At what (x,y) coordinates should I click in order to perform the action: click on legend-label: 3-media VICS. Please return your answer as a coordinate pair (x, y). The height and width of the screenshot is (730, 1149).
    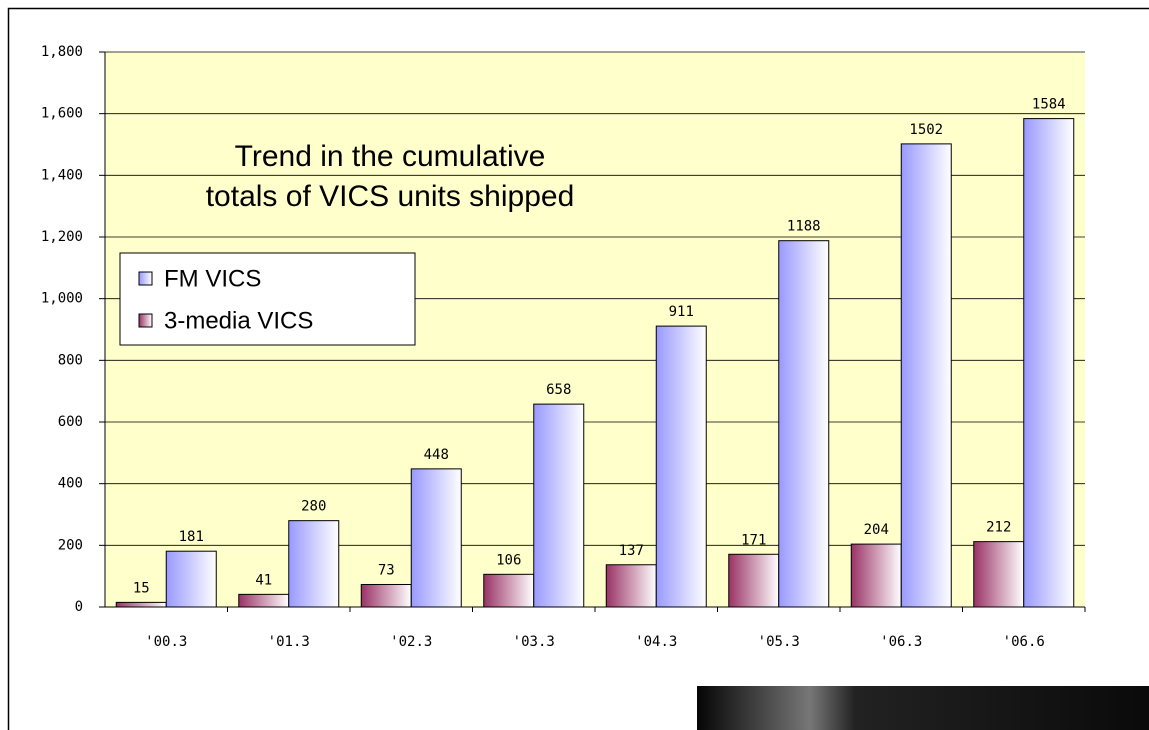
    Looking at the image, I should click on (238, 320).